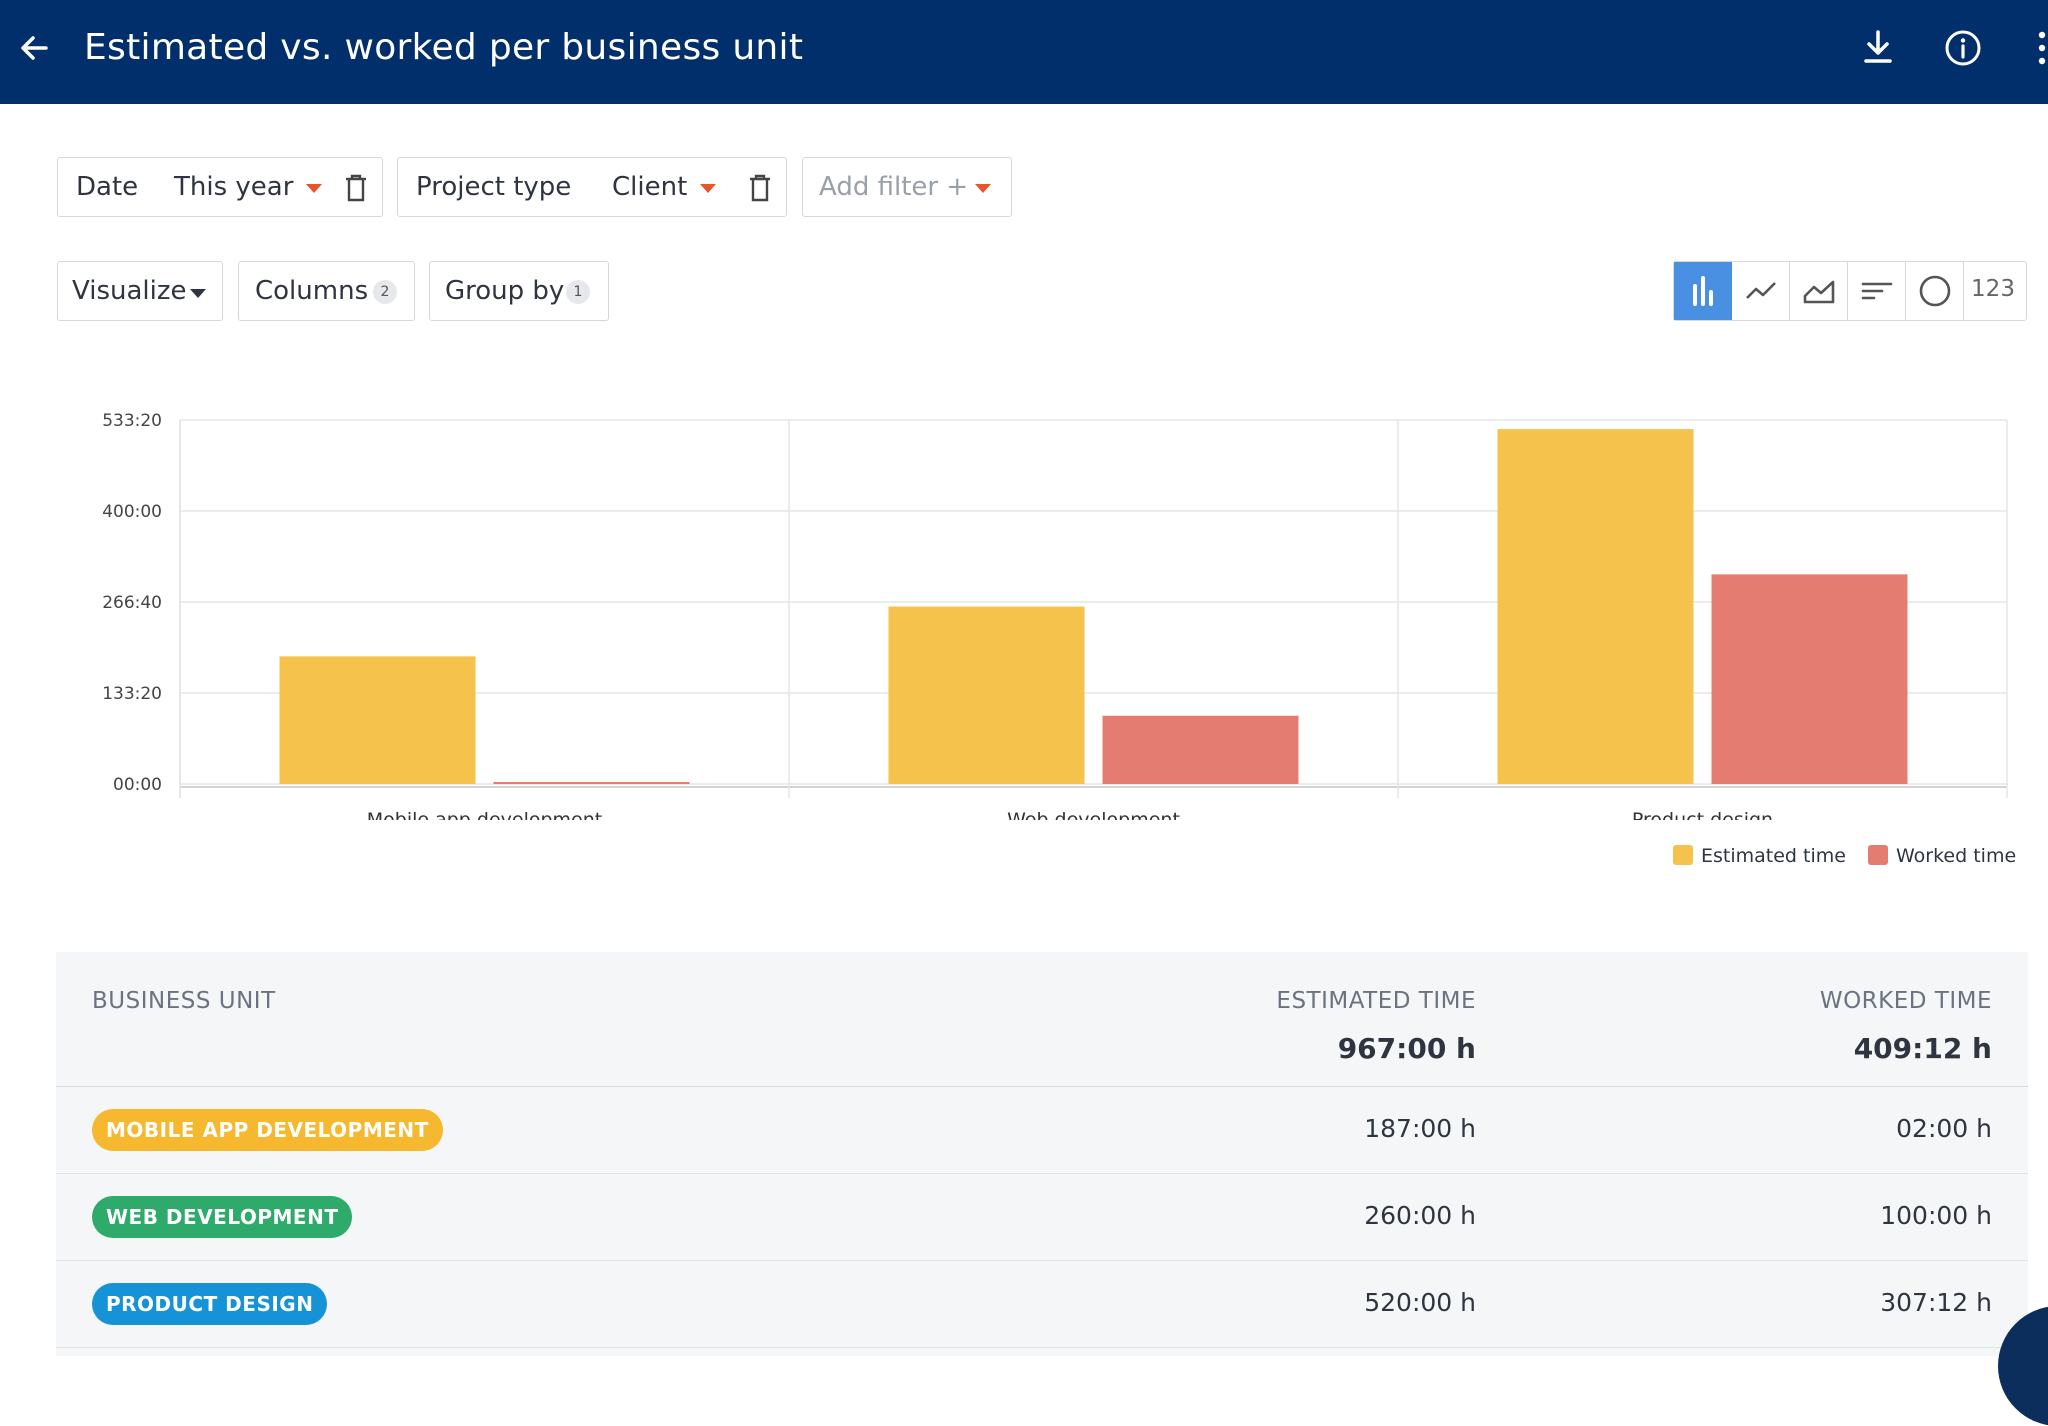  What do you see at coordinates (34, 48) in the screenshot?
I see `back-arrow-icon` at bounding box center [34, 48].